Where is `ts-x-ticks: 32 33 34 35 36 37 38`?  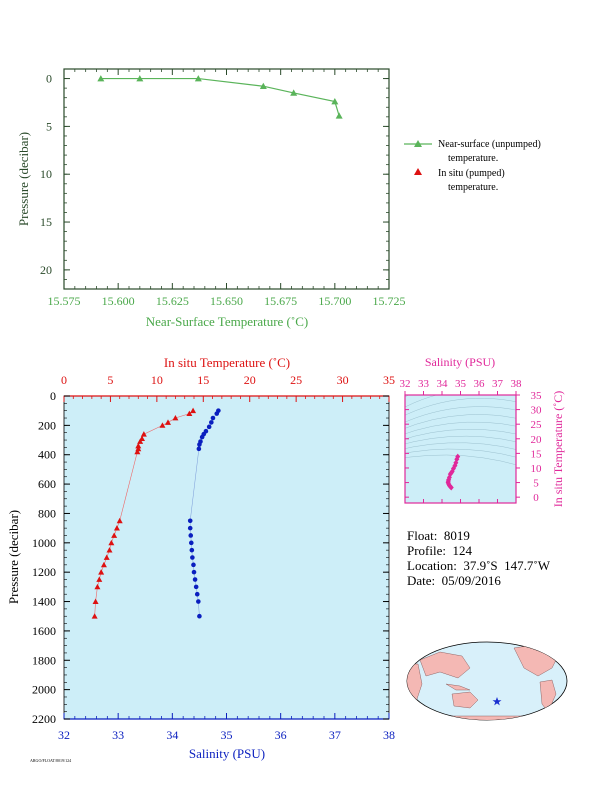
ts-x-ticks: 32 33 34 35 36 37 38 is located at coordinates (461, 440).